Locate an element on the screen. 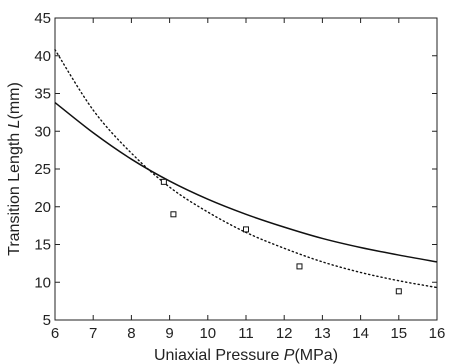 Image resolution: width=452 pixels, height=364 pixels. x-tick-label: 11 is located at coordinates (246, 333).